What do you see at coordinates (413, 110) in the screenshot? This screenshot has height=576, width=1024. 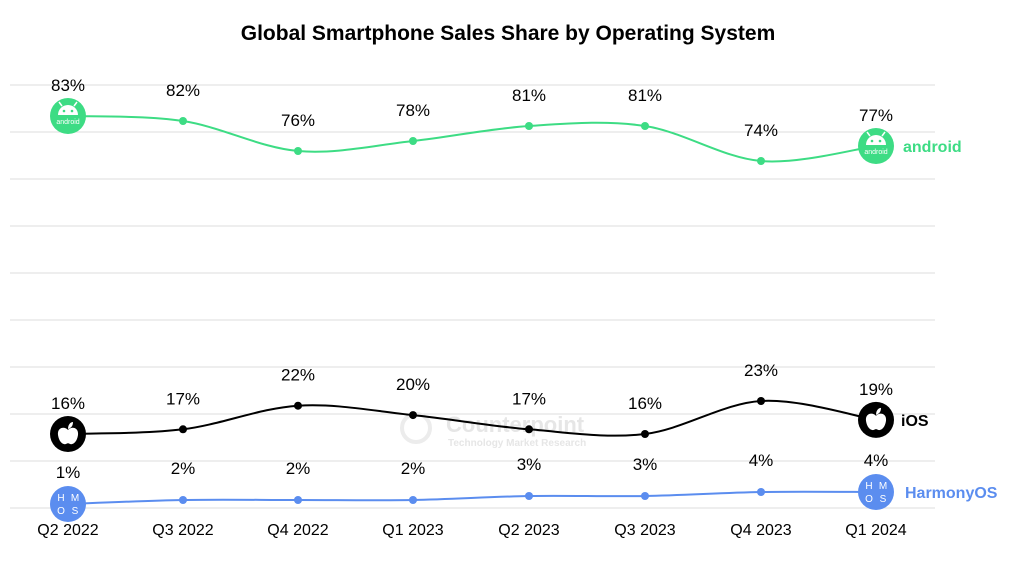 I see `data-label: 78%` at bounding box center [413, 110].